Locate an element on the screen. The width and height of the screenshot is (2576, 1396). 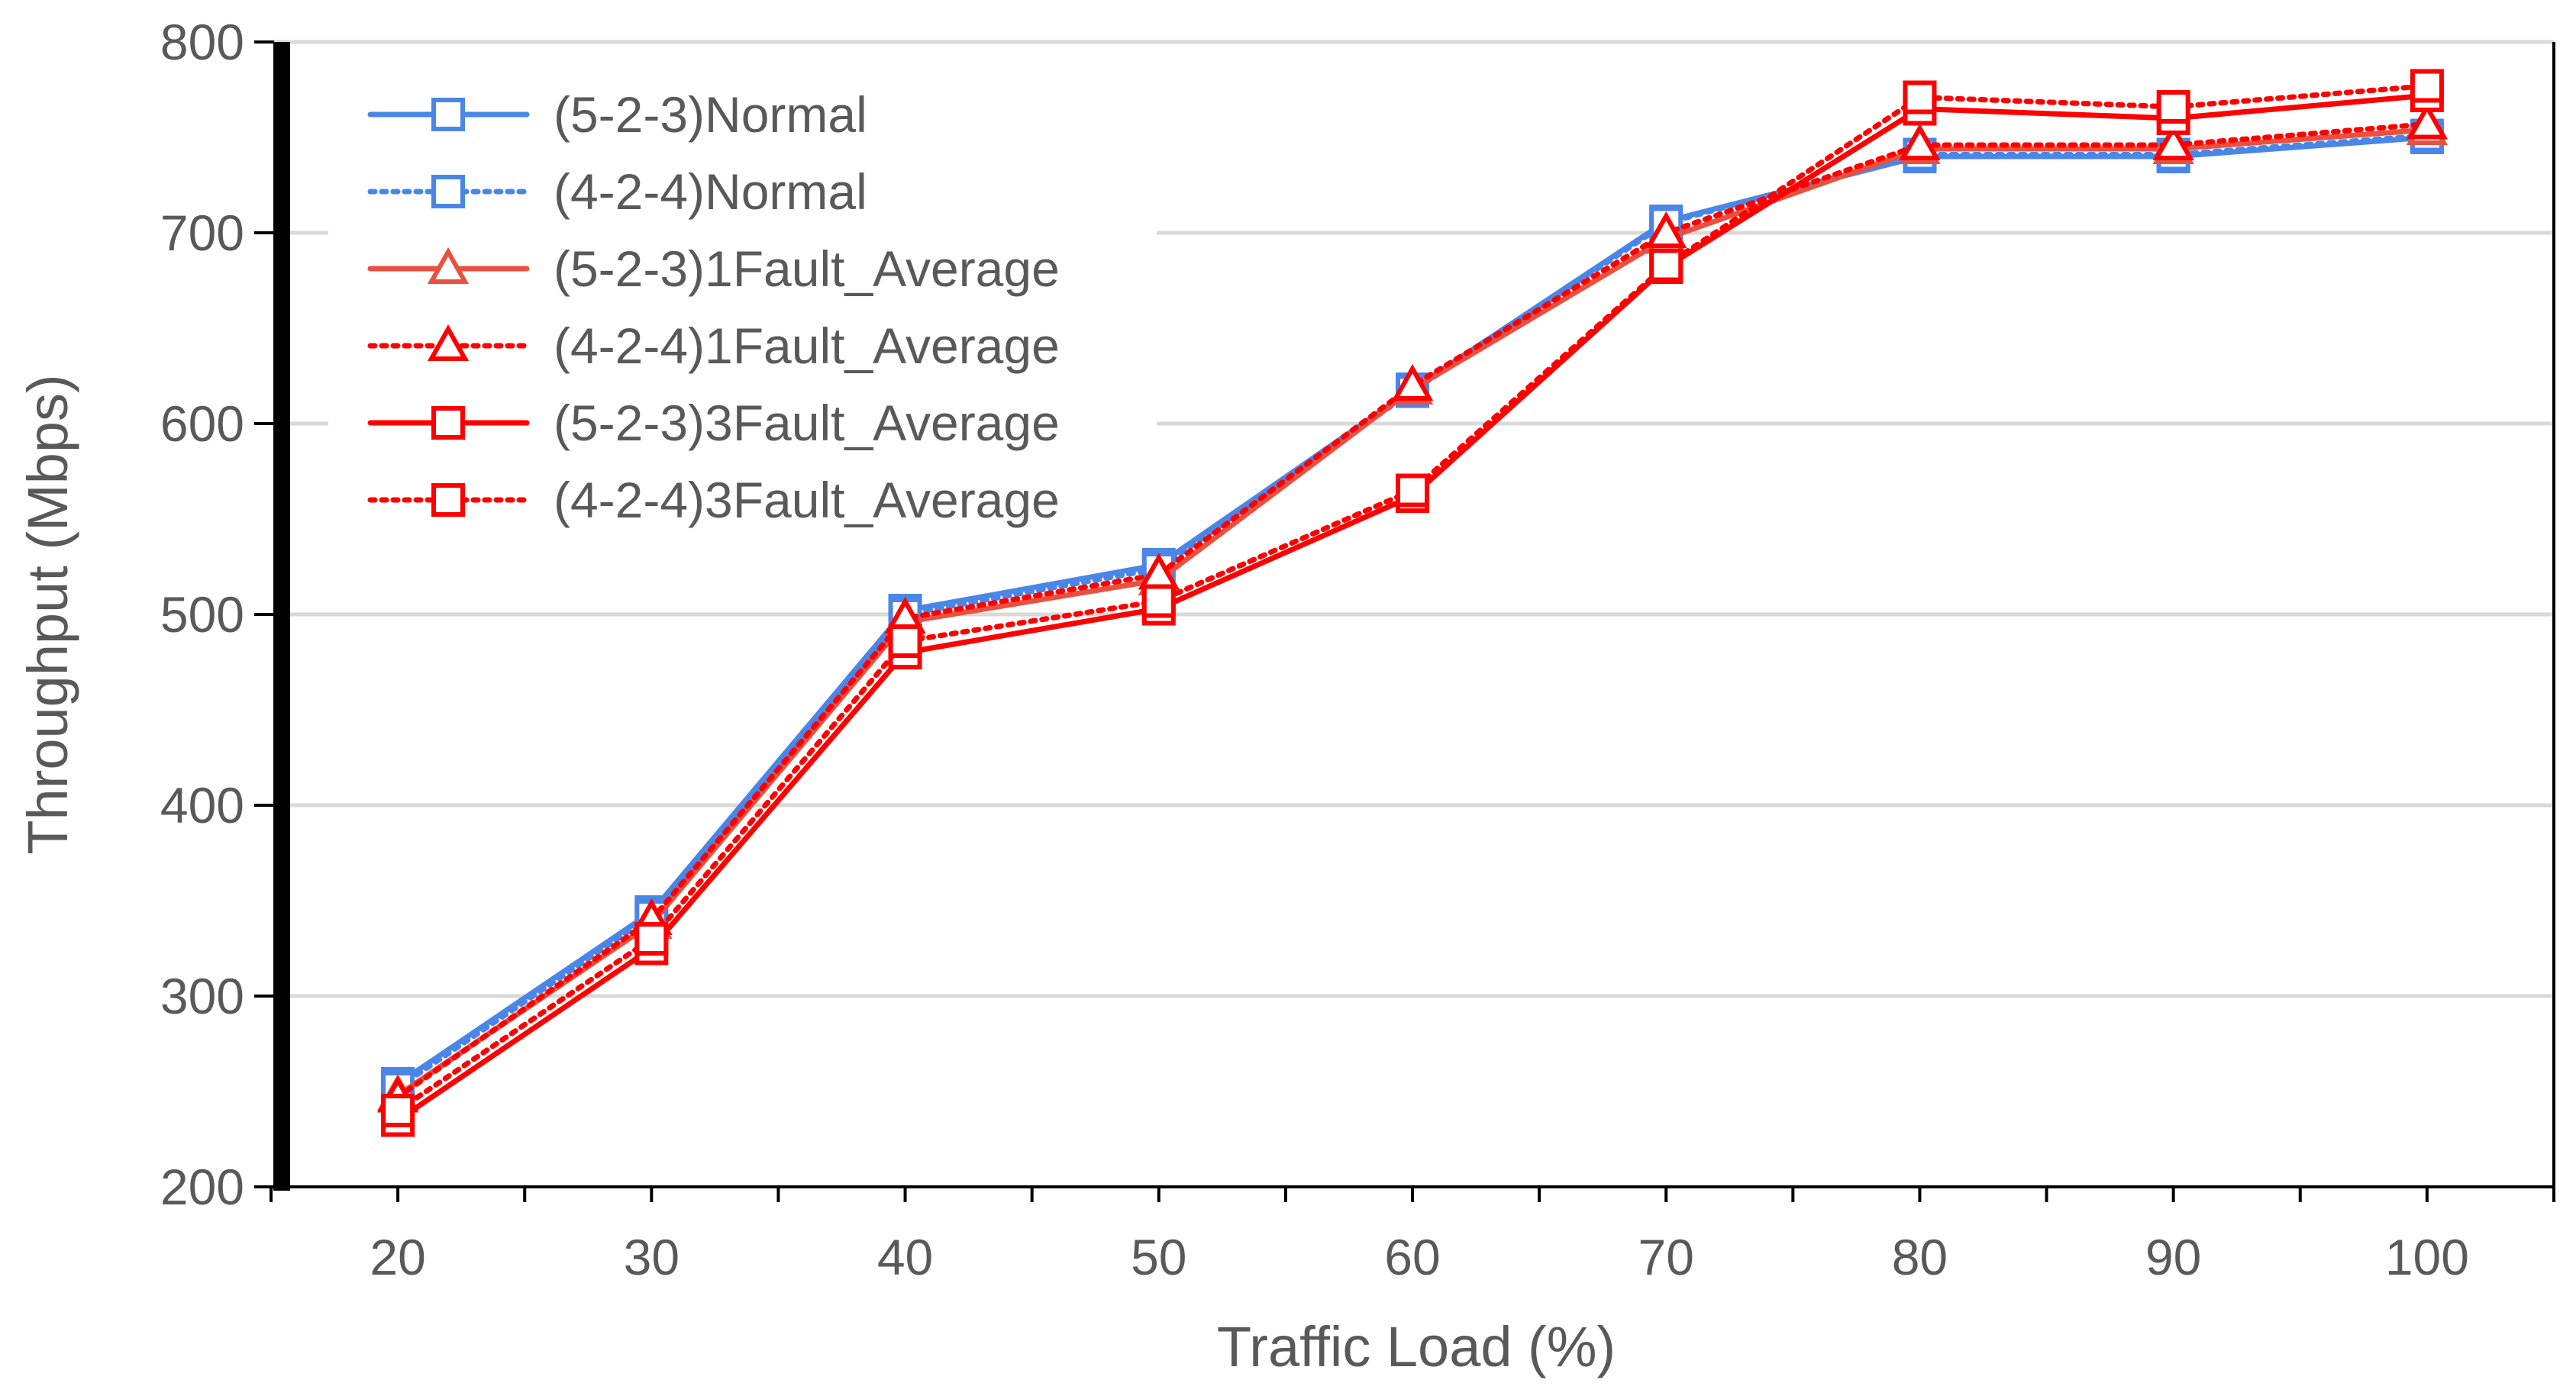
x-tick-label: 50 is located at coordinates (1158, 1257).